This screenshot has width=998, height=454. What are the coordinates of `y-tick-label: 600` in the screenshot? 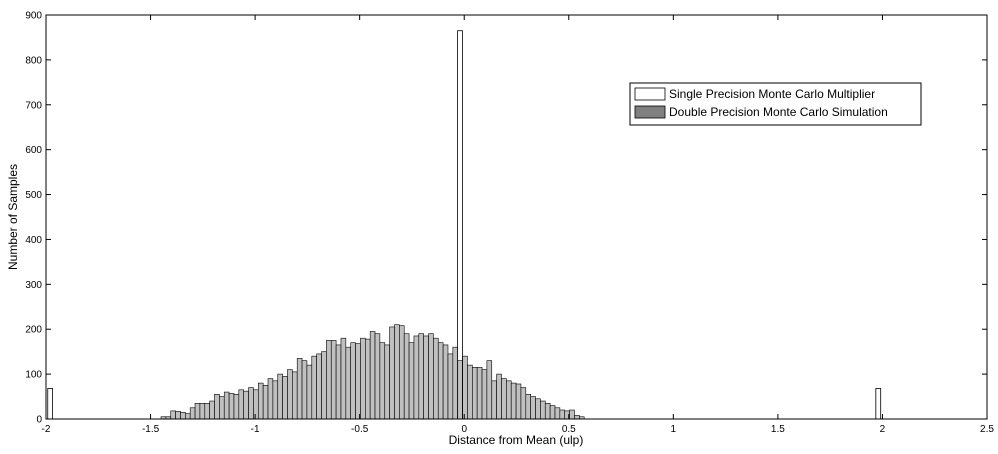 It's located at (33, 150).